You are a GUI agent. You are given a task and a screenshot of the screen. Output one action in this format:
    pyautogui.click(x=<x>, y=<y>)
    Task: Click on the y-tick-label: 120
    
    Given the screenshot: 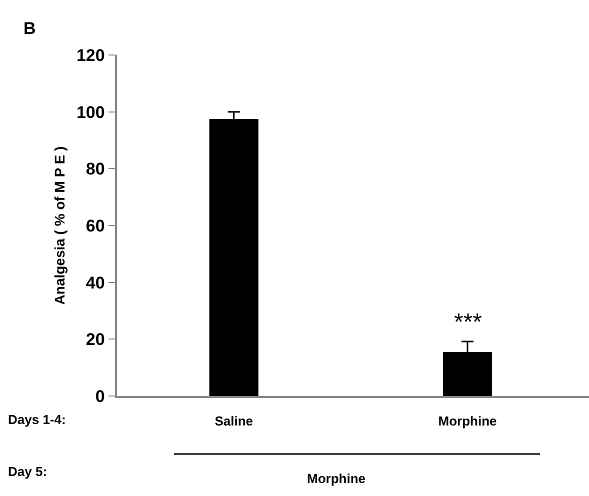 What is the action you would take?
    pyautogui.click(x=90, y=55)
    